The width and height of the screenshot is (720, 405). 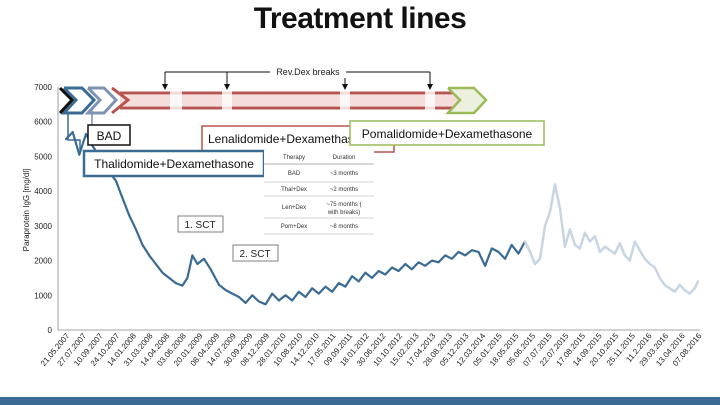 What do you see at coordinates (294, 174) in the screenshot?
I see `table-cell: BAD` at bounding box center [294, 174].